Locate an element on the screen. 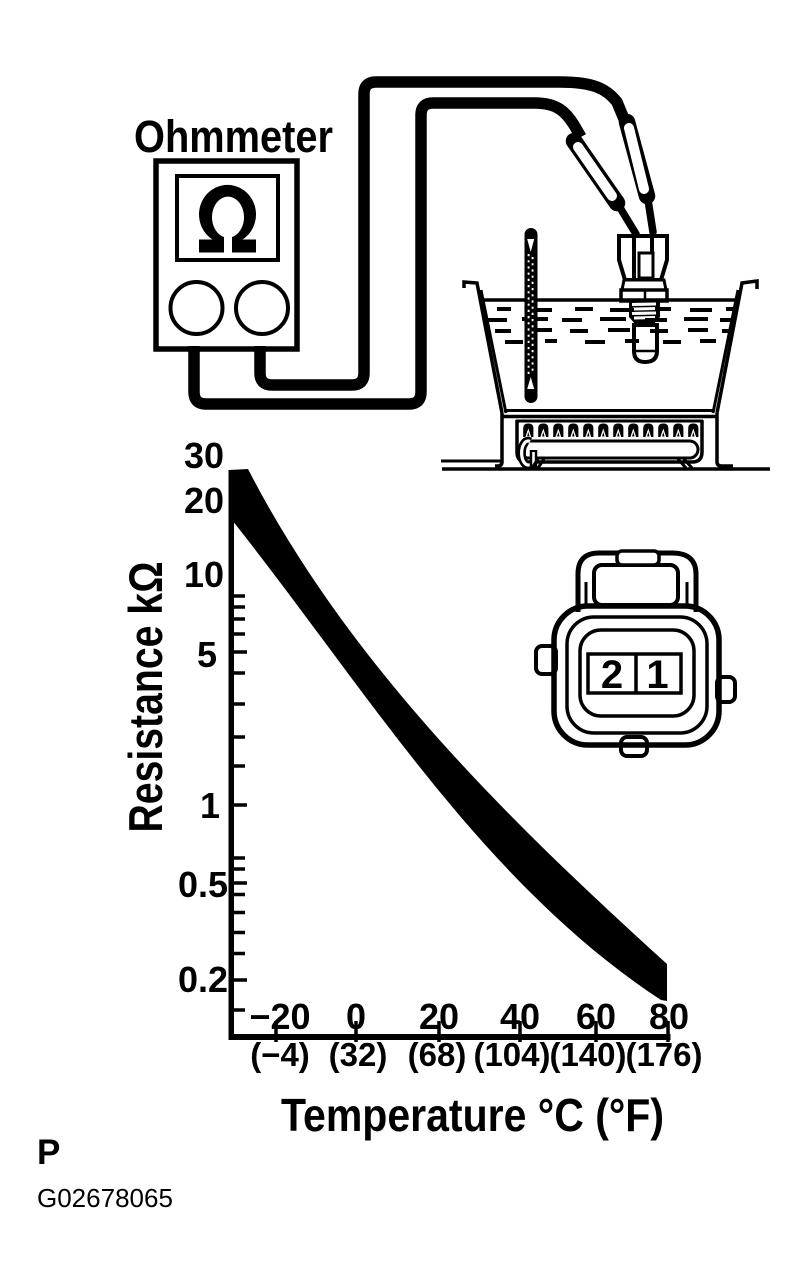  svg-text: (−4) is located at coordinates (280, 1054).